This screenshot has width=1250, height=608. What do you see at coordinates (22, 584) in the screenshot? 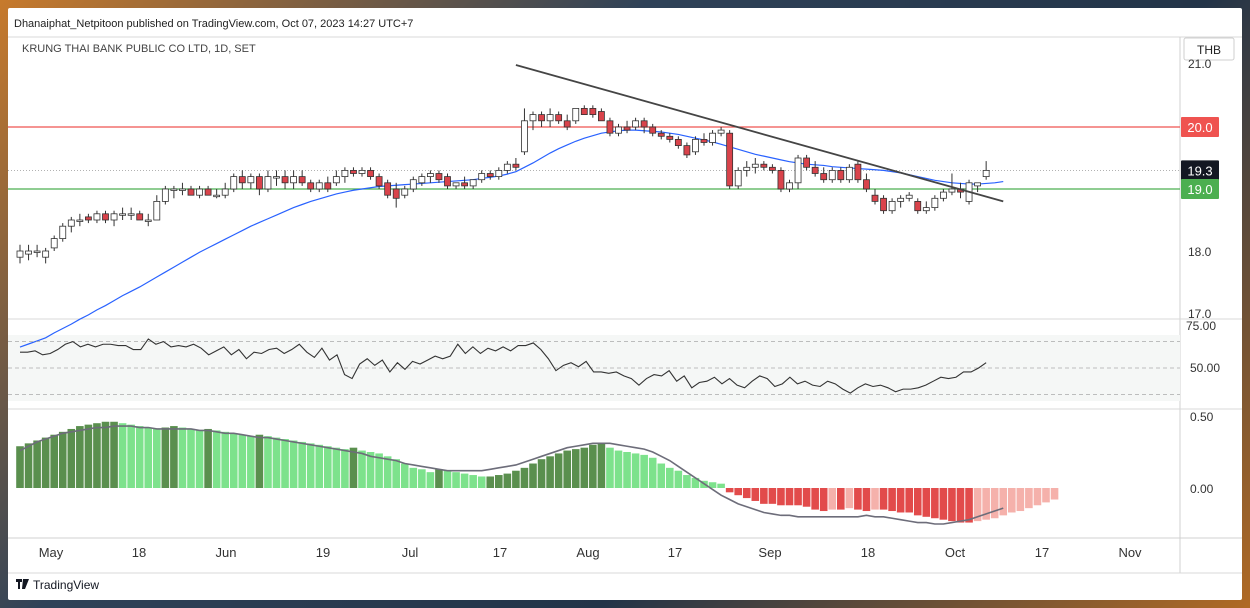
I see `tv-logo-icon` at bounding box center [22, 584].